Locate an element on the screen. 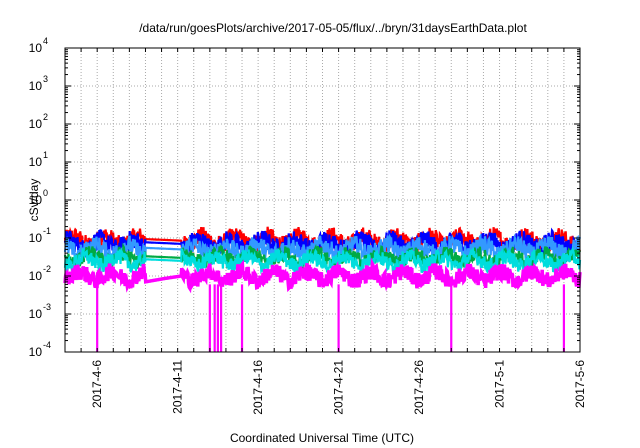 The image size is (640, 448). y-tick-exponent: 2 is located at coordinates (45, 117).